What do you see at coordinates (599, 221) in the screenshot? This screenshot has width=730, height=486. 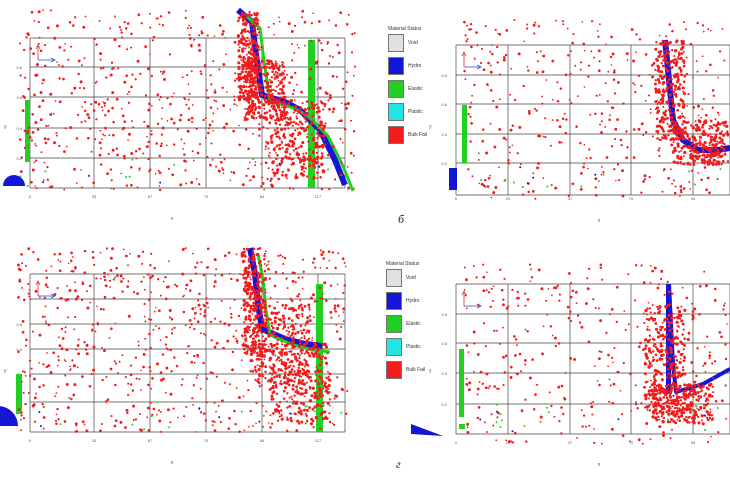 I see `x-axis-label: x` at bounding box center [599, 221].